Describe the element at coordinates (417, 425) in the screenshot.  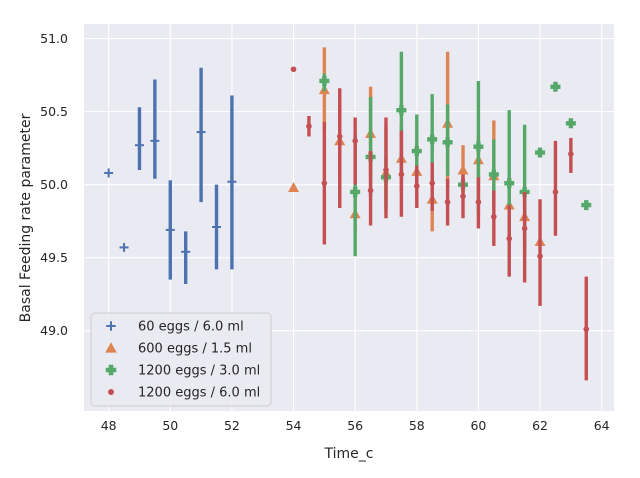
I see `x-tick-label: 58` at that location.